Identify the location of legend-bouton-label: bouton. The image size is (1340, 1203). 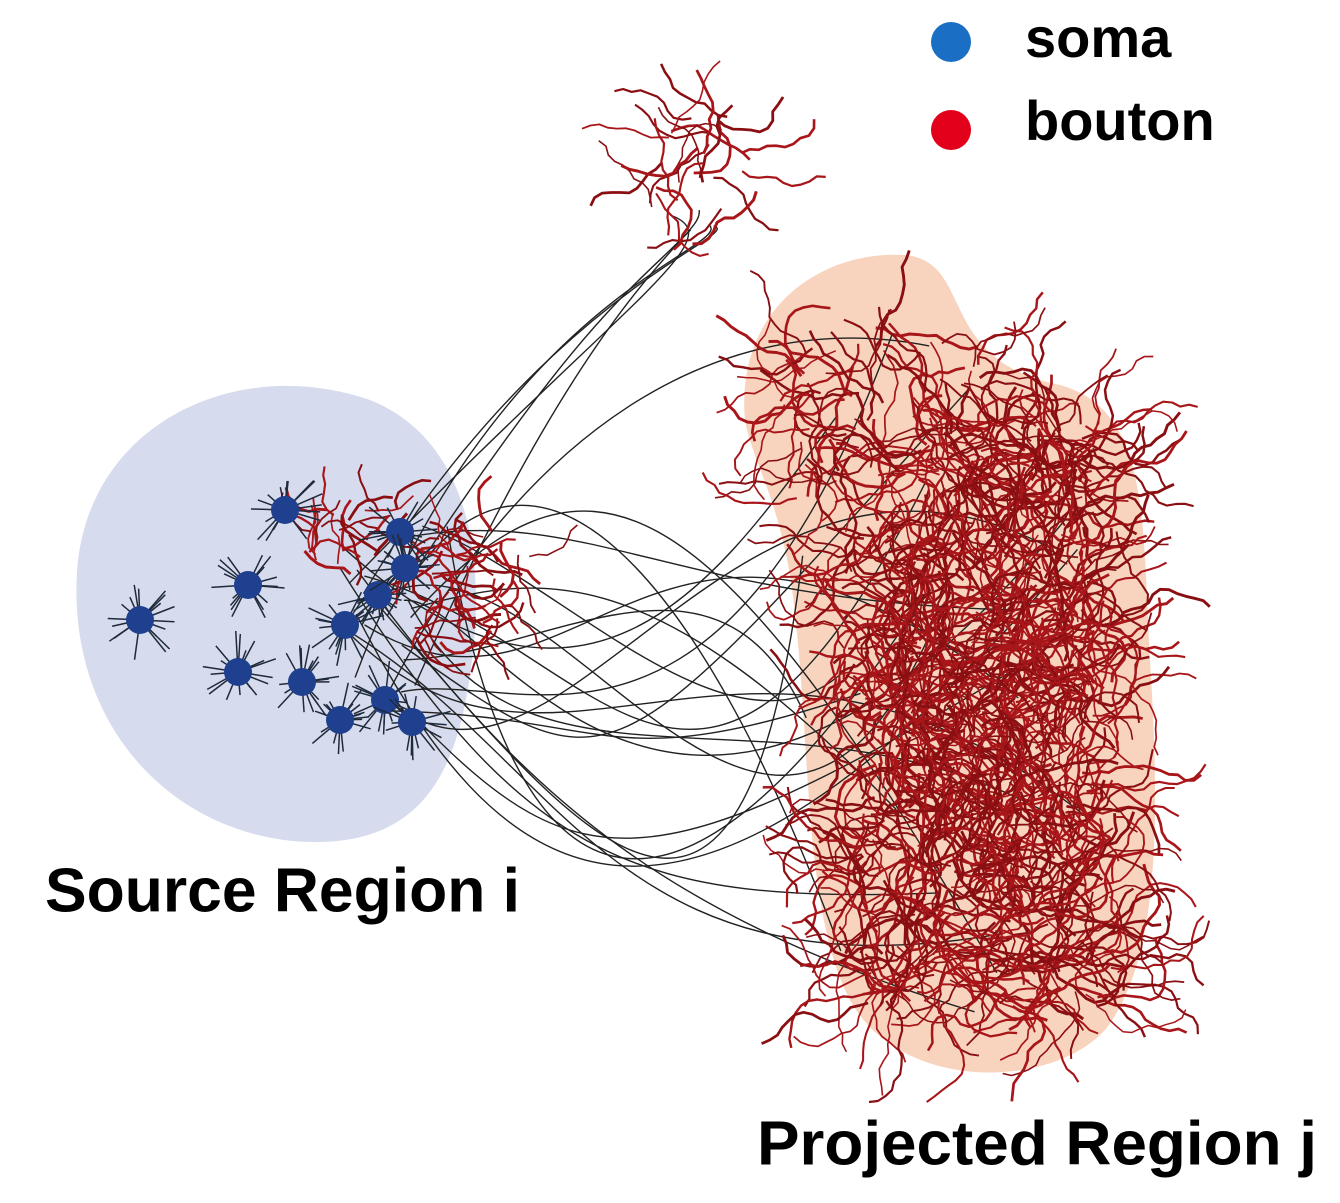
(1120, 120).